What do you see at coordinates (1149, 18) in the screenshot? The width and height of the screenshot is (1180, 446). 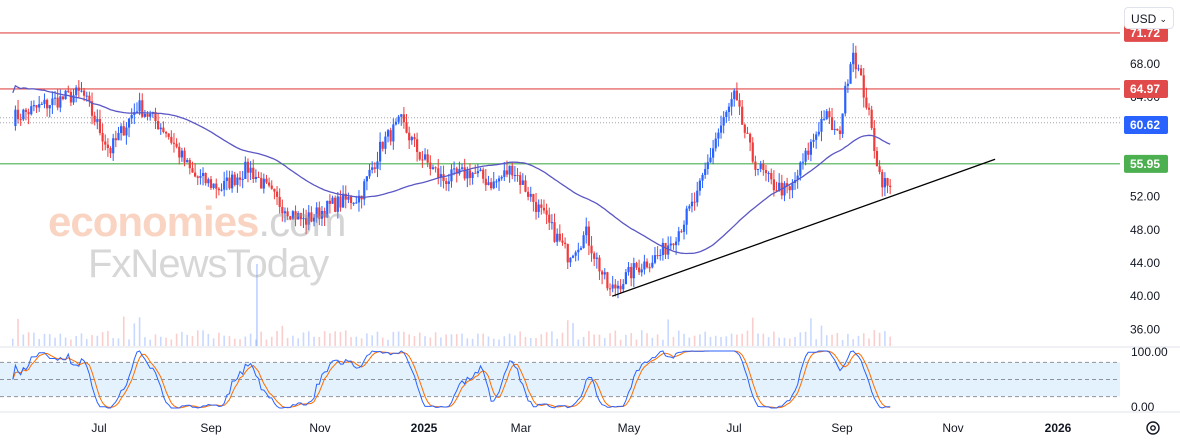 I see `currency-selector: USD ⌄` at bounding box center [1149, 18].